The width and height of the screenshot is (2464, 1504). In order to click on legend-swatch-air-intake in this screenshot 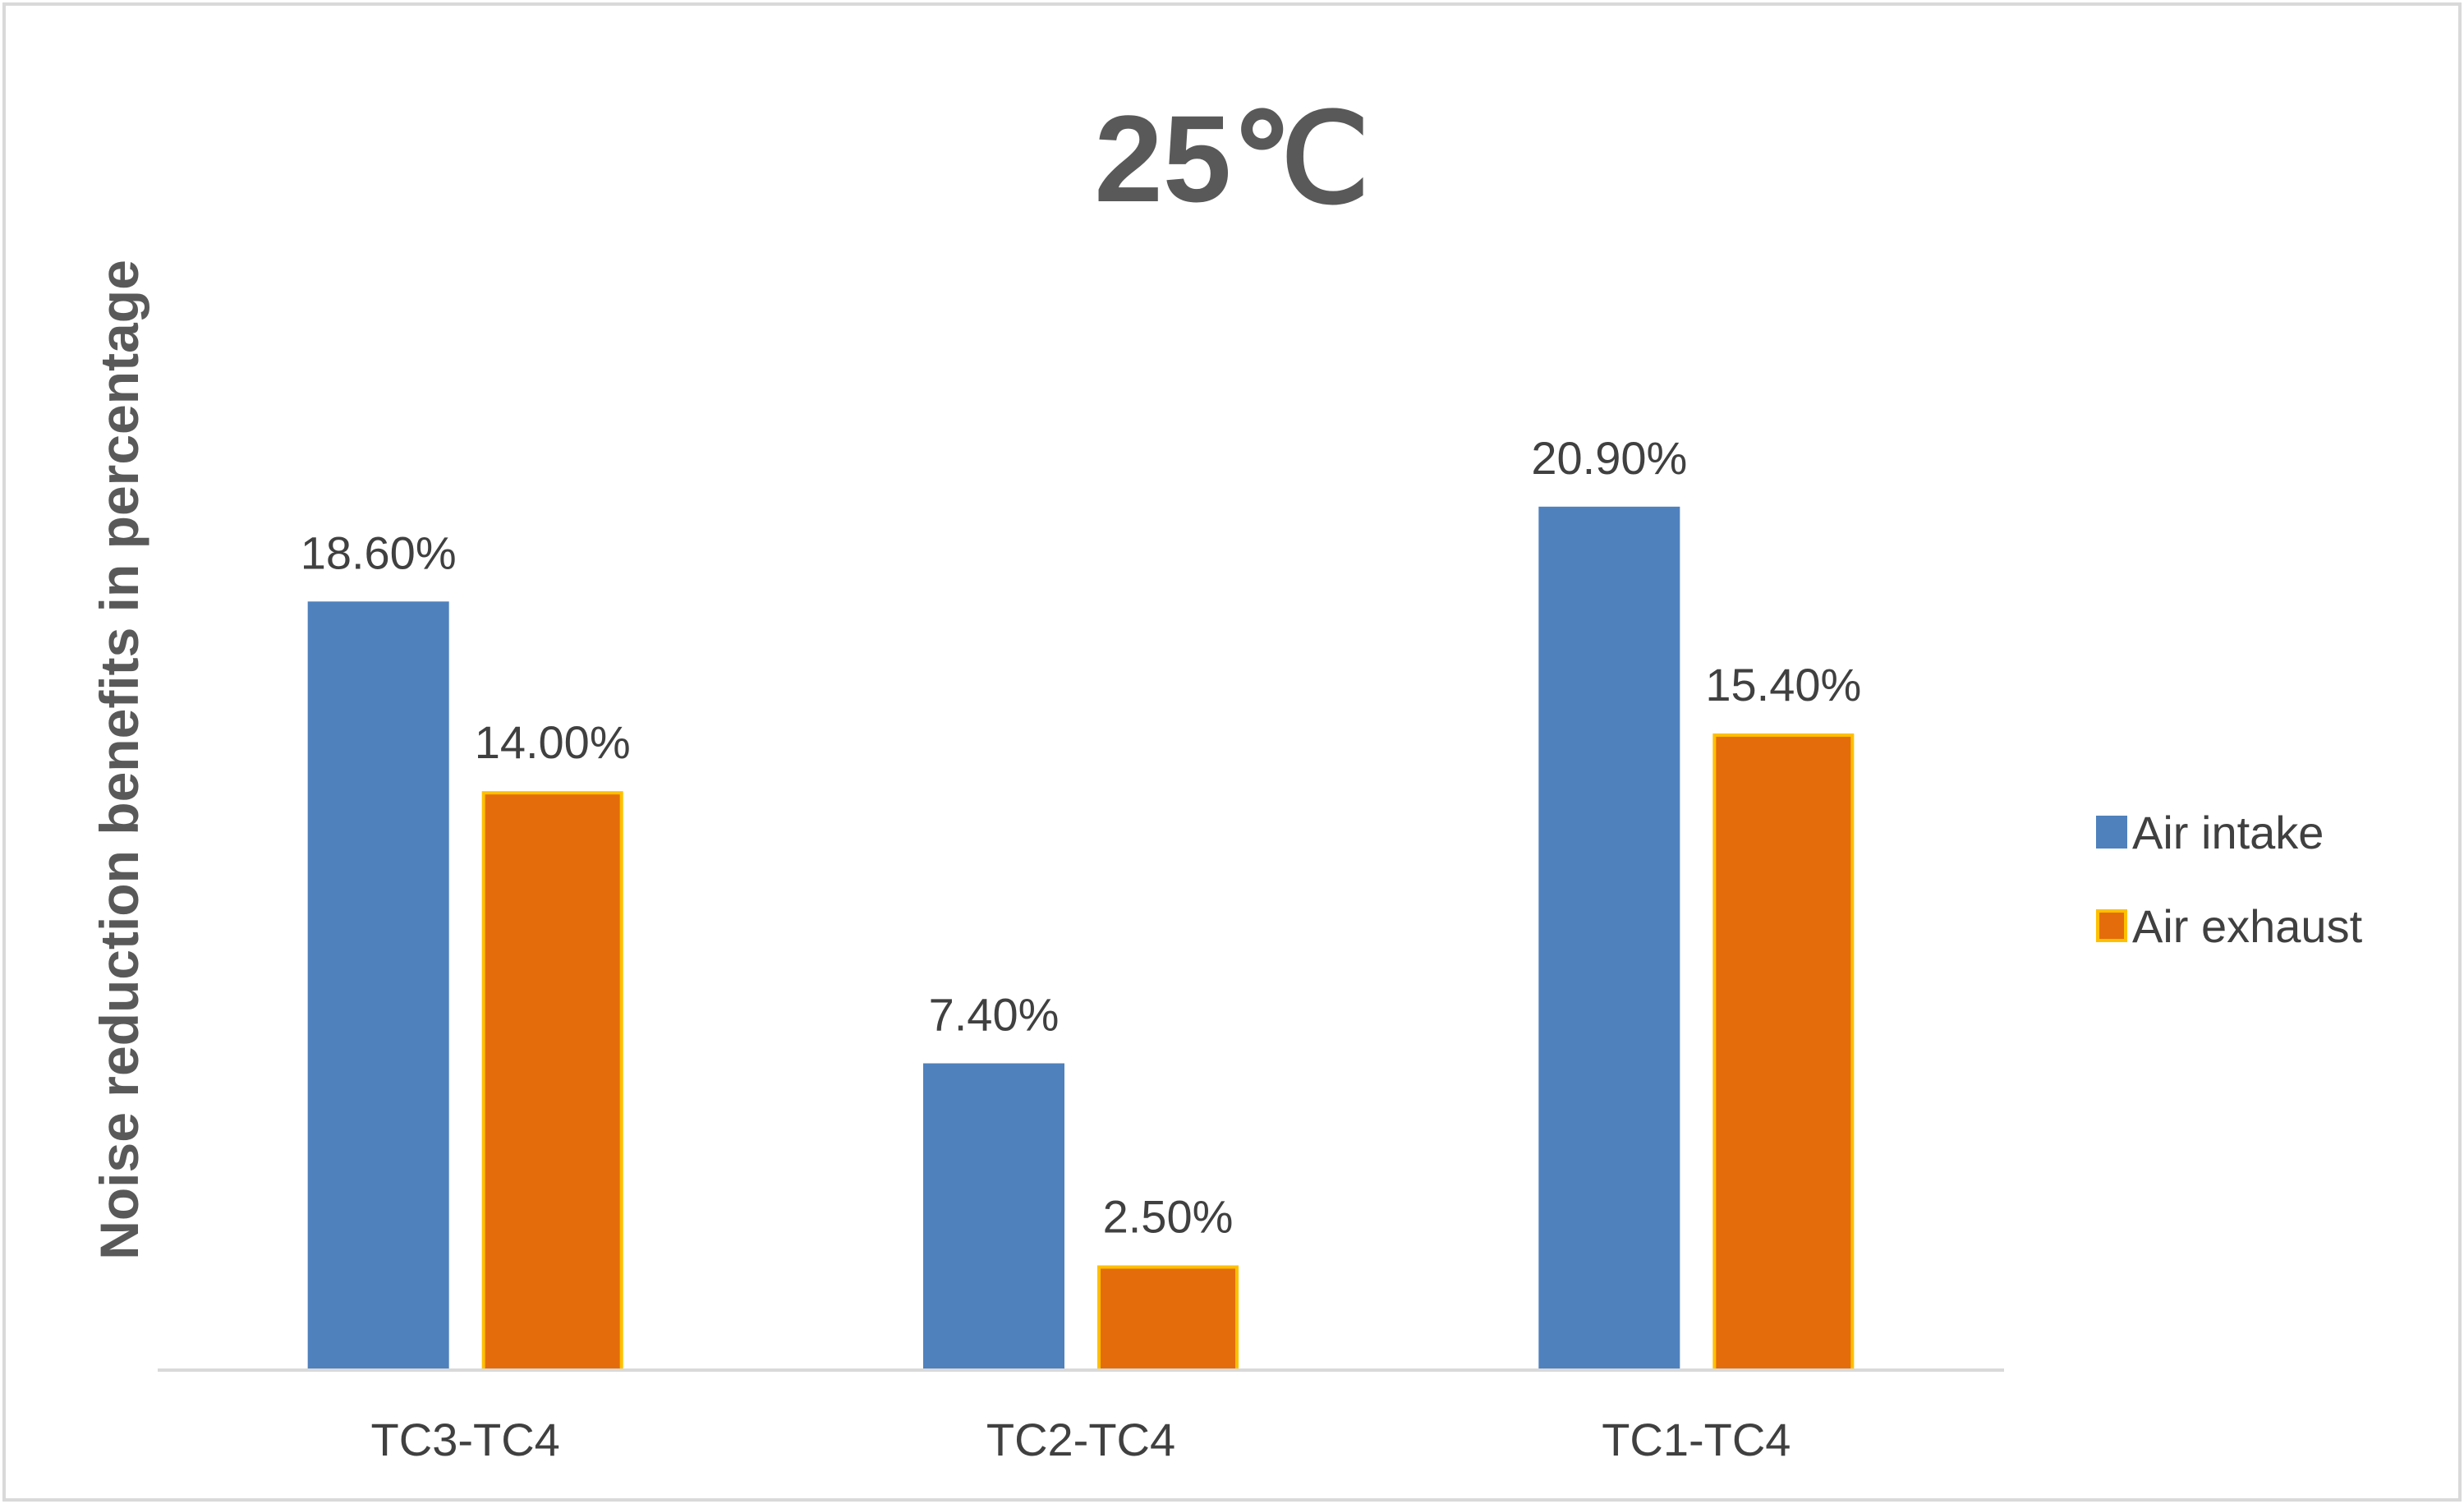, I will do `click(2111, 832)`.